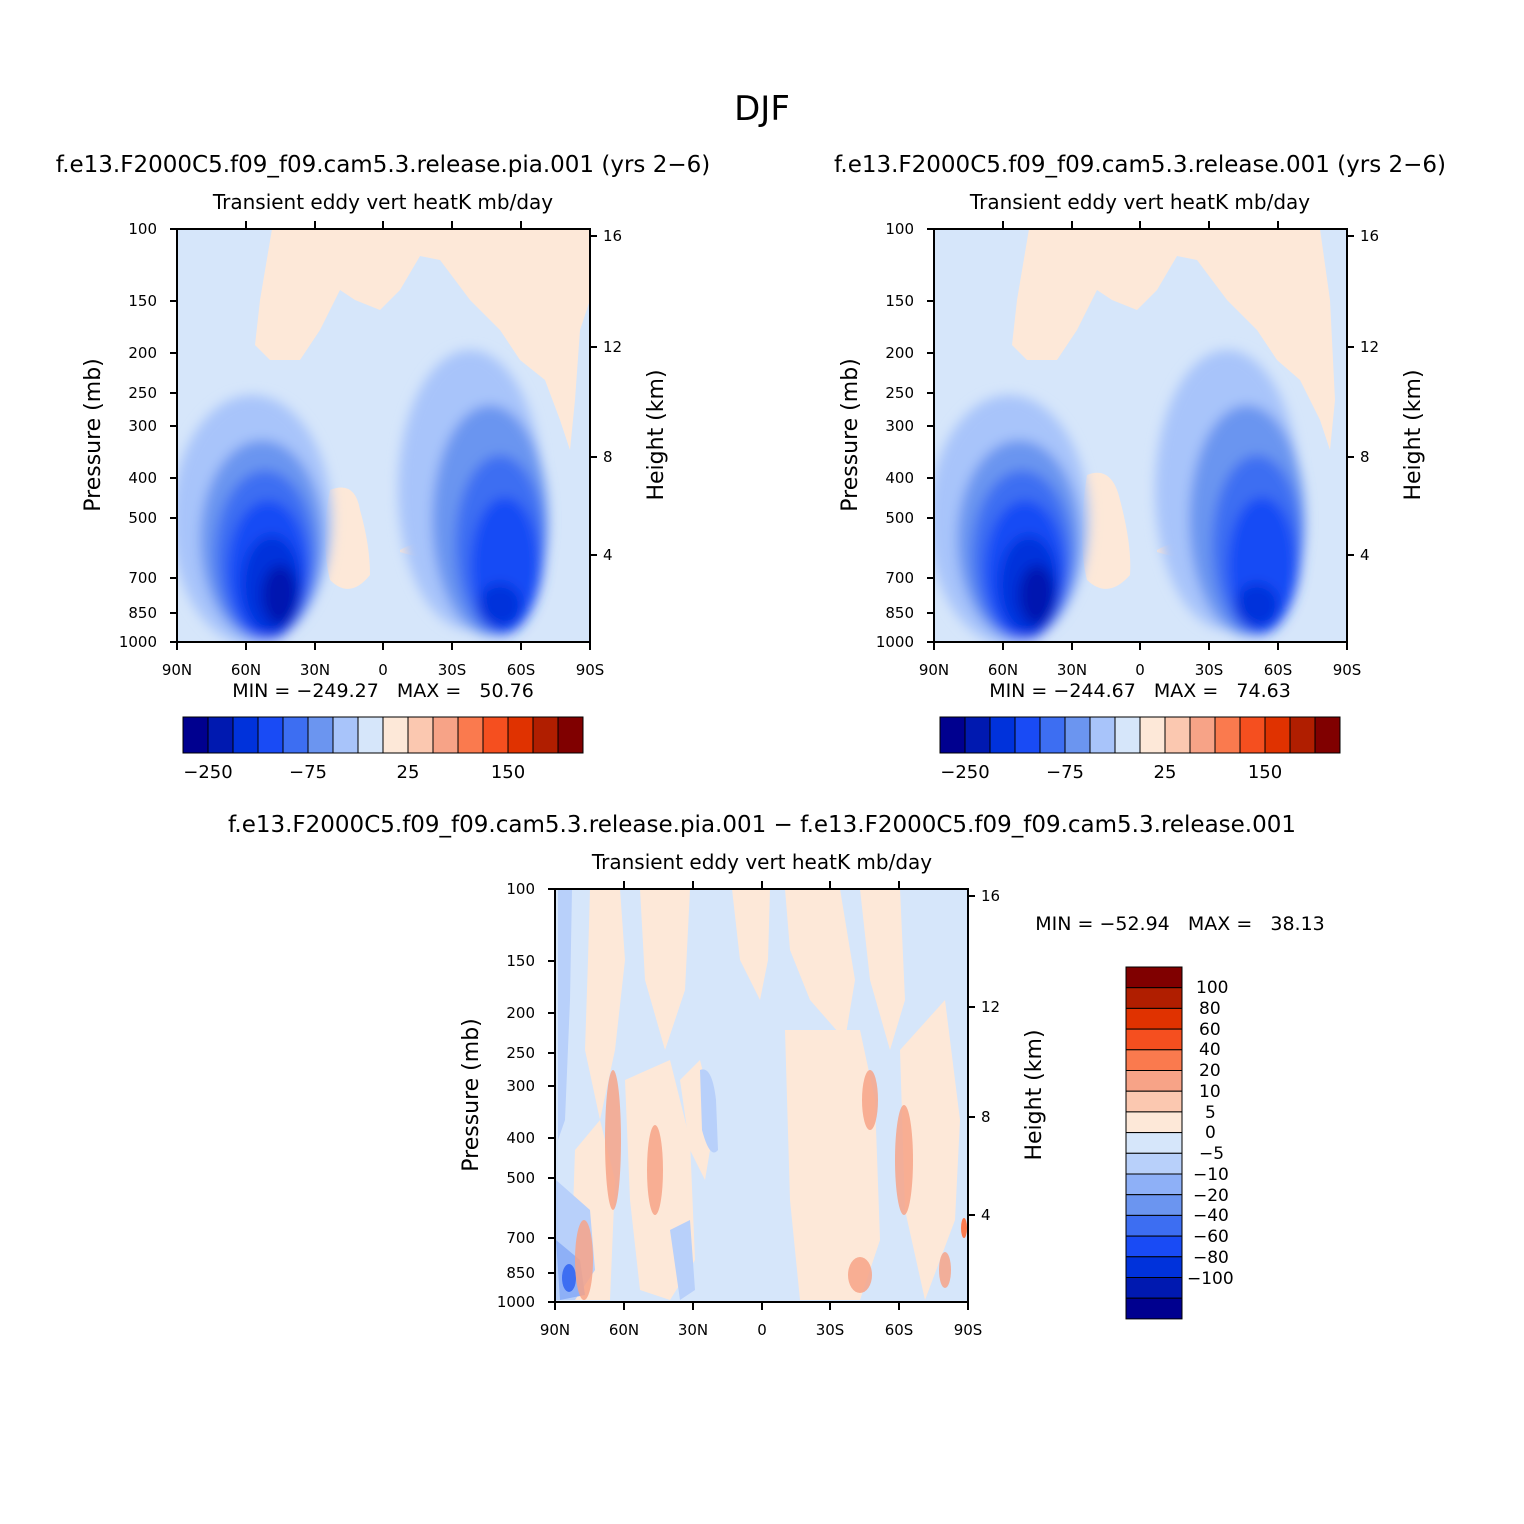 Image resolution: width=1524 pixels, height=1524 pixels. Describe the element at coordinates (899, 301) in the screenshot. I see `panel-b-ytick: 150` at that location.